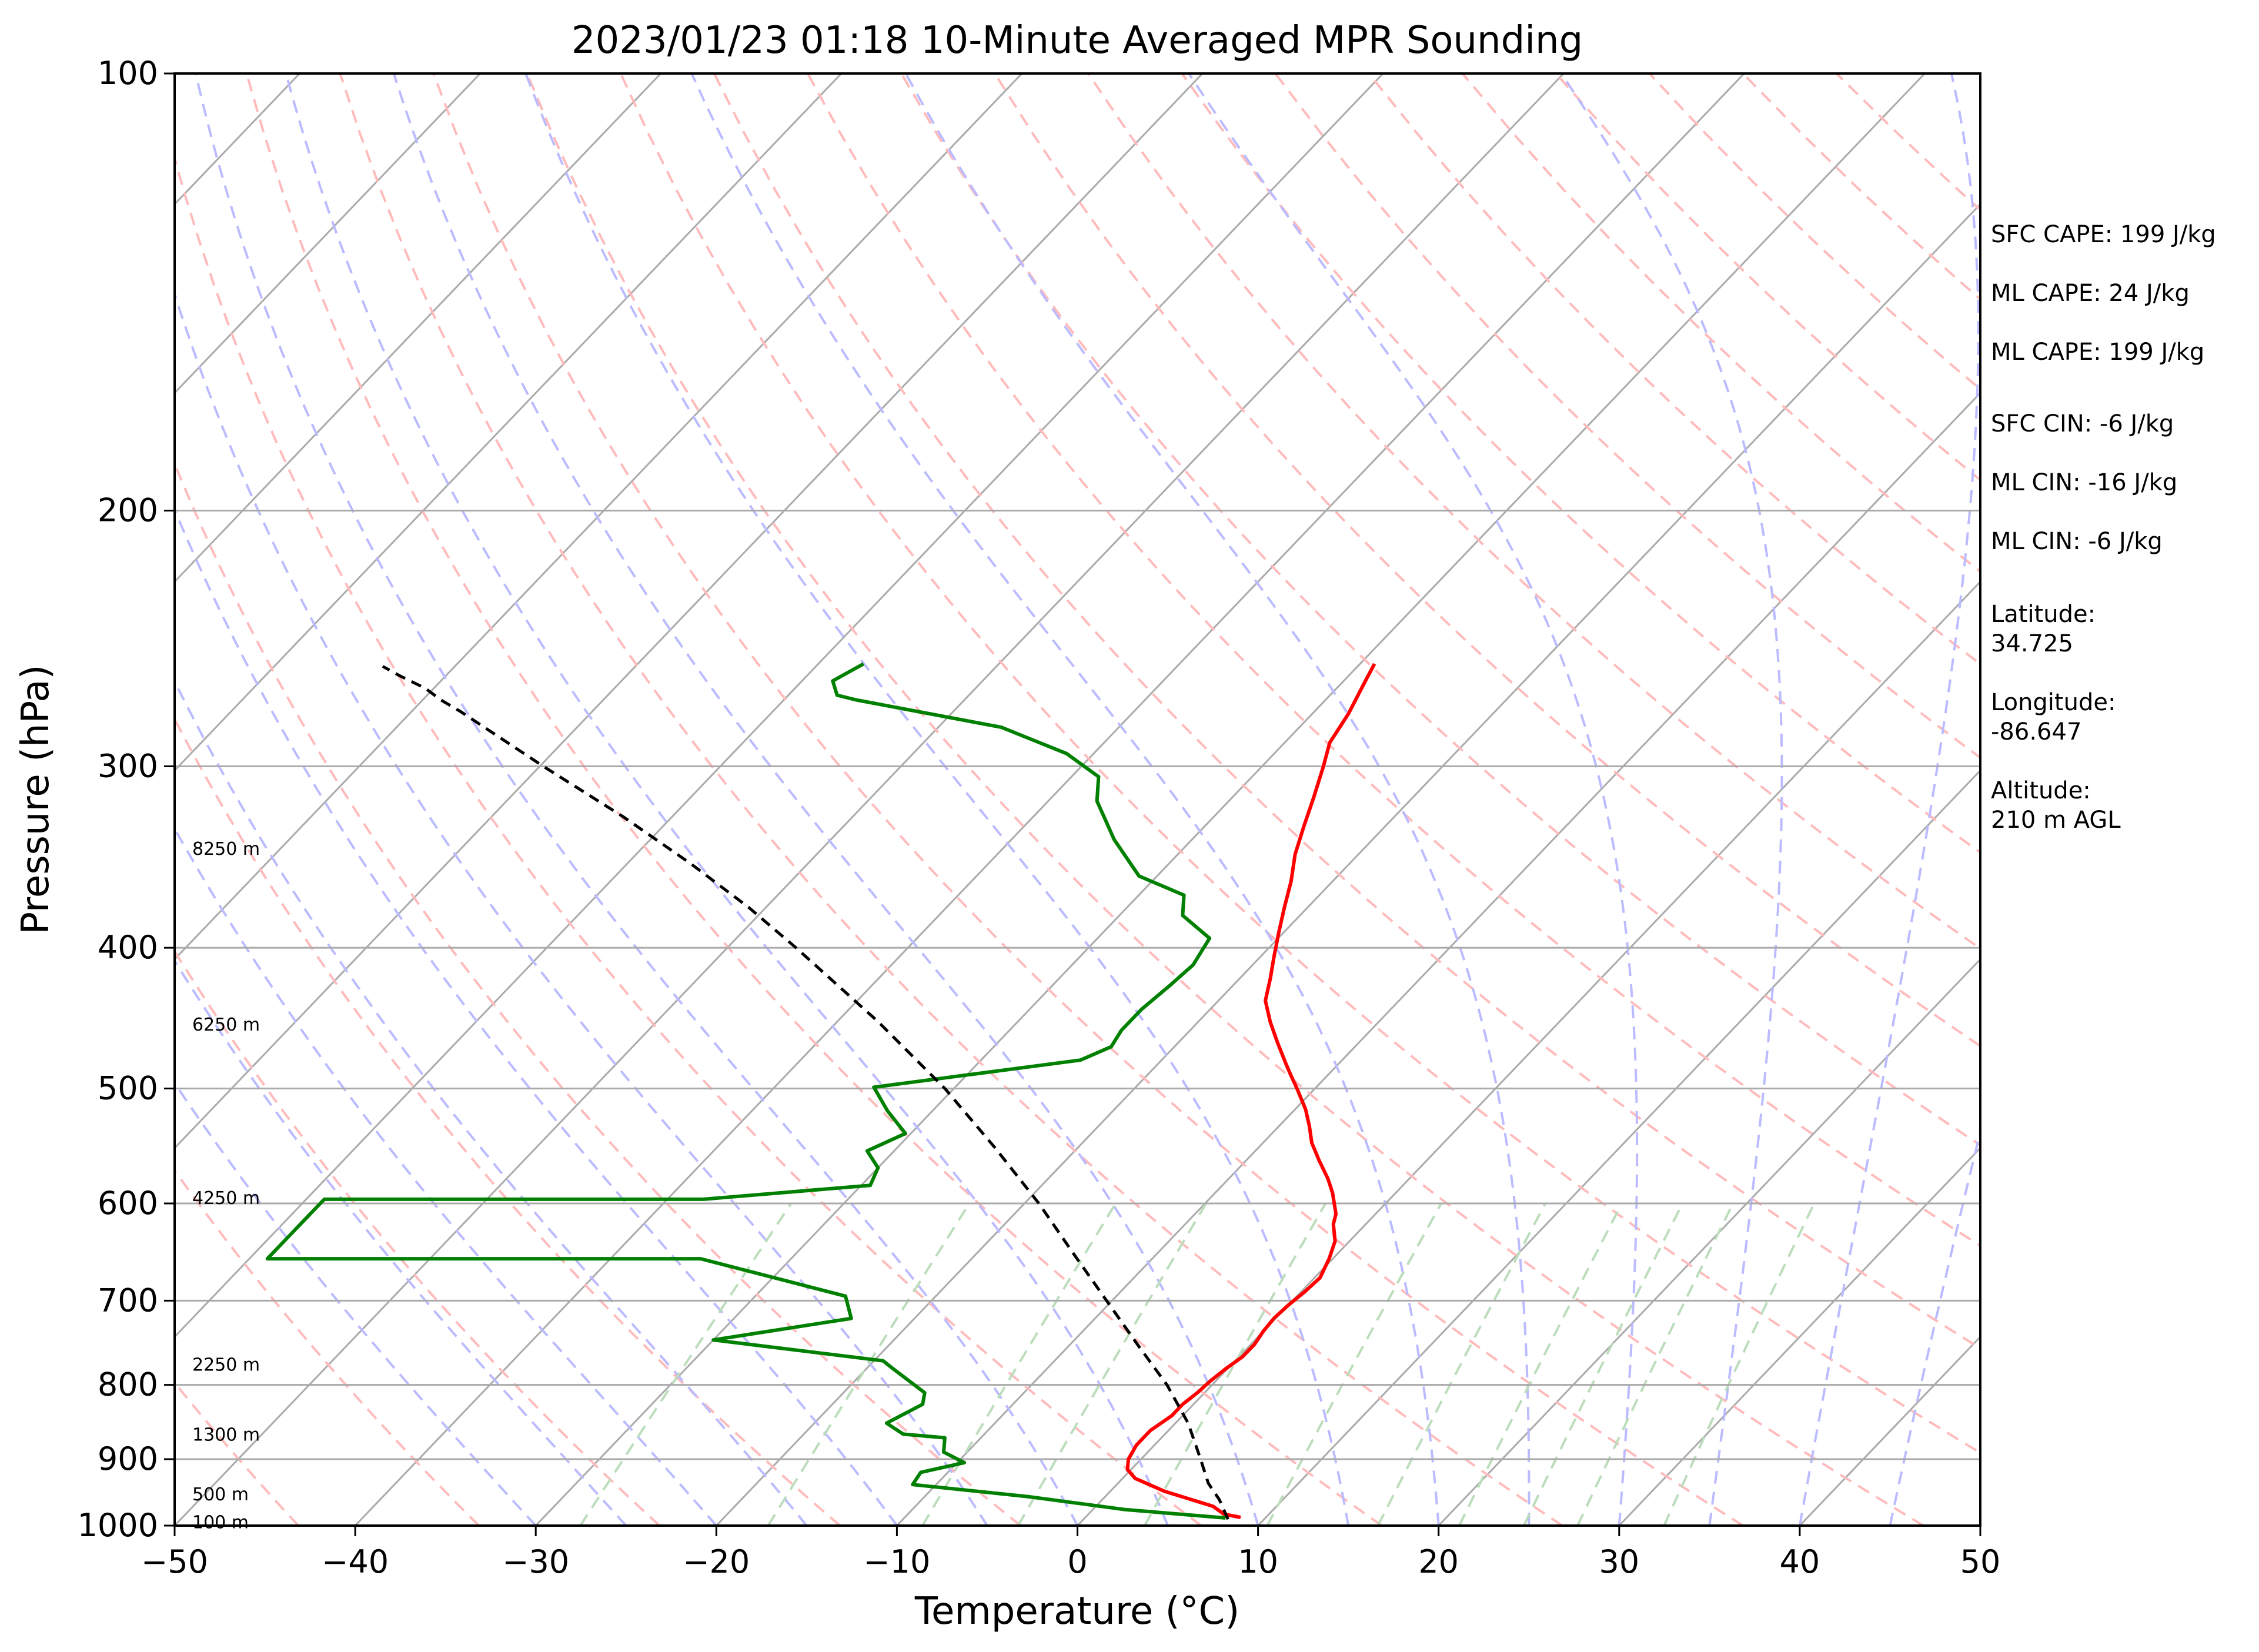  I want to click on stat-annotation: SFC CIN: -6 J/kg, so click(2082, 424).